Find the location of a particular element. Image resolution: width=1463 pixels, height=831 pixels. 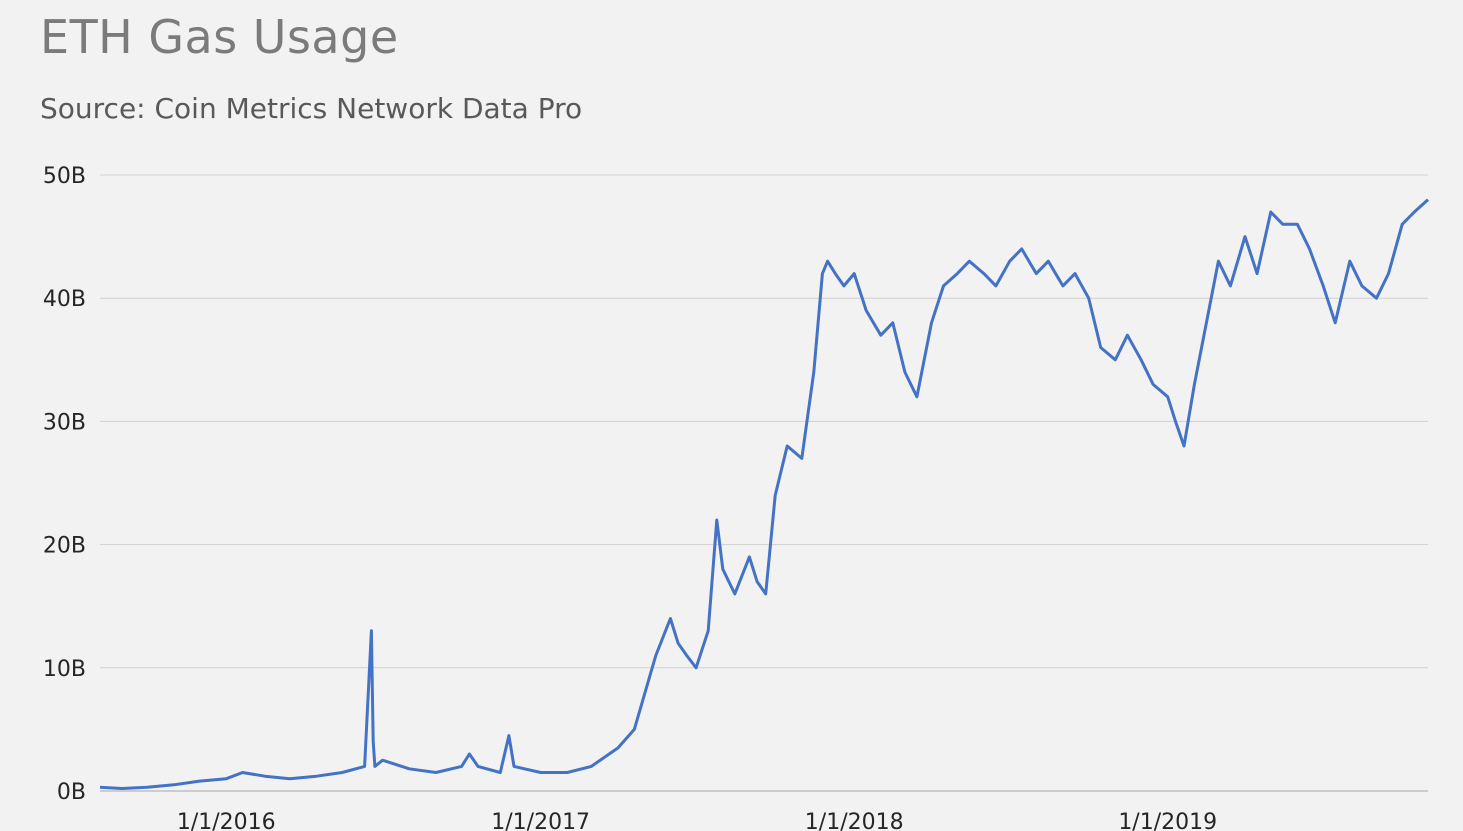

x-tick-label: 1/1/2018 is located at coordinates (854, 820).